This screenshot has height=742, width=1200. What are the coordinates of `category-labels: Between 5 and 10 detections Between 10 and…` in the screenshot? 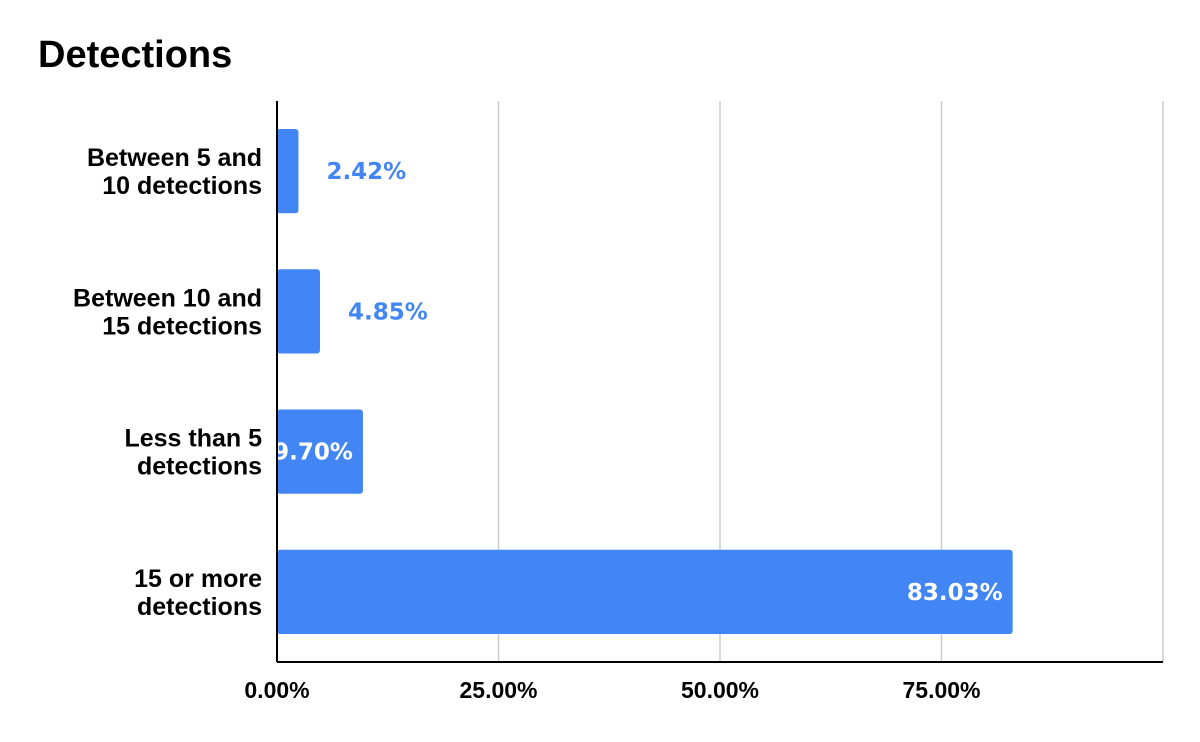 It's located at (167, 382).